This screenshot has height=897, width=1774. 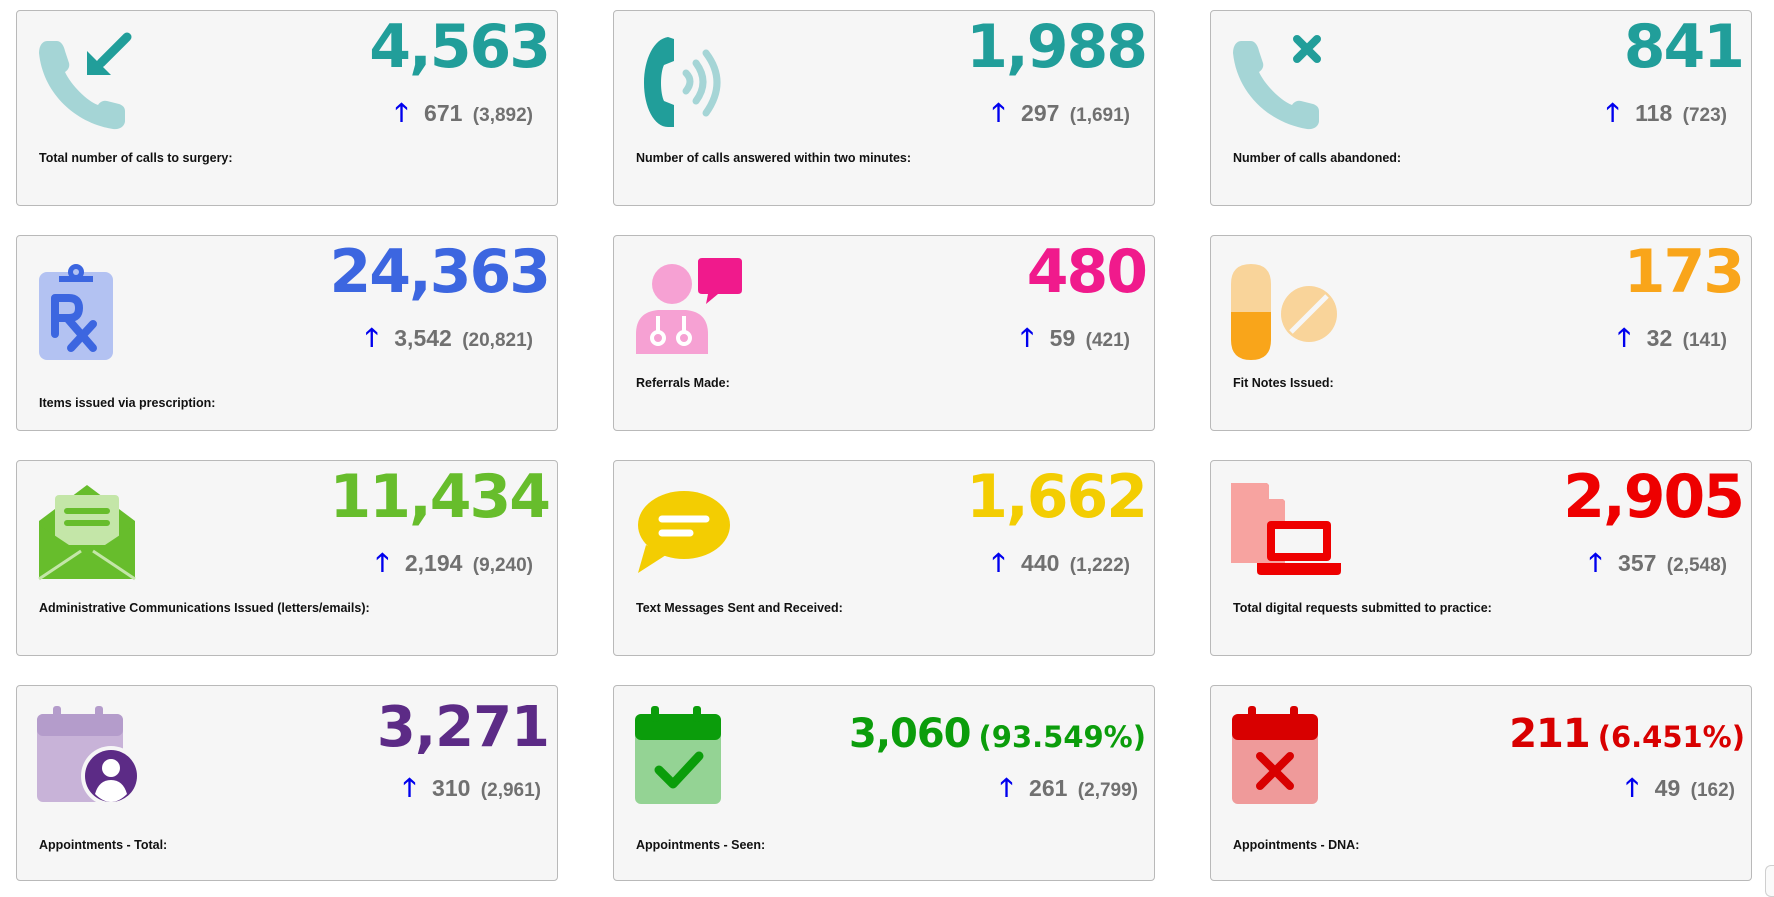 I want to click on scroll-handle, so click(x=1769, y=881).